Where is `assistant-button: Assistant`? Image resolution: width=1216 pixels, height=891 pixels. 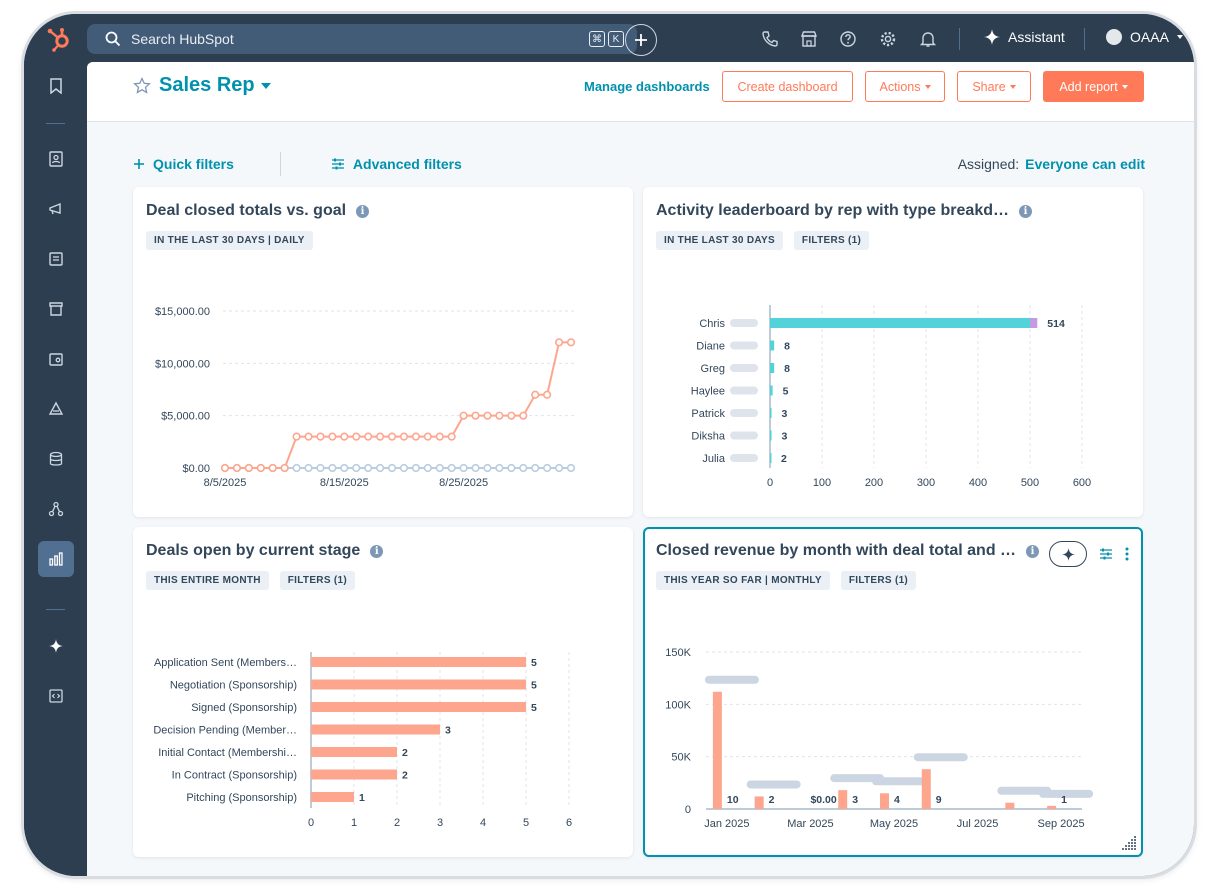 assistant-button: Assistant is located at coordinates (1024, 37).